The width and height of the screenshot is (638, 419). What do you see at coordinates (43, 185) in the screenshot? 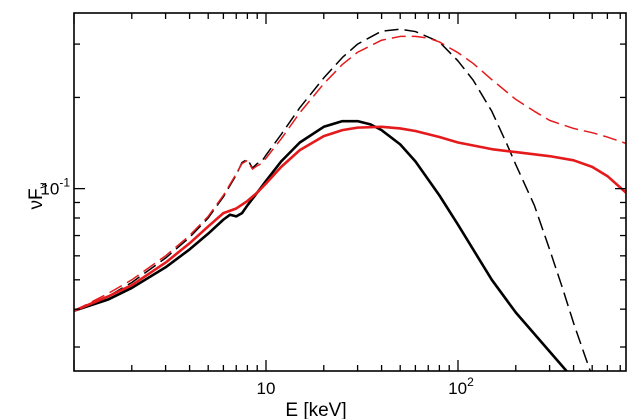
I see `y-axis-label-sub: ν` at bounding box center [43, 185].